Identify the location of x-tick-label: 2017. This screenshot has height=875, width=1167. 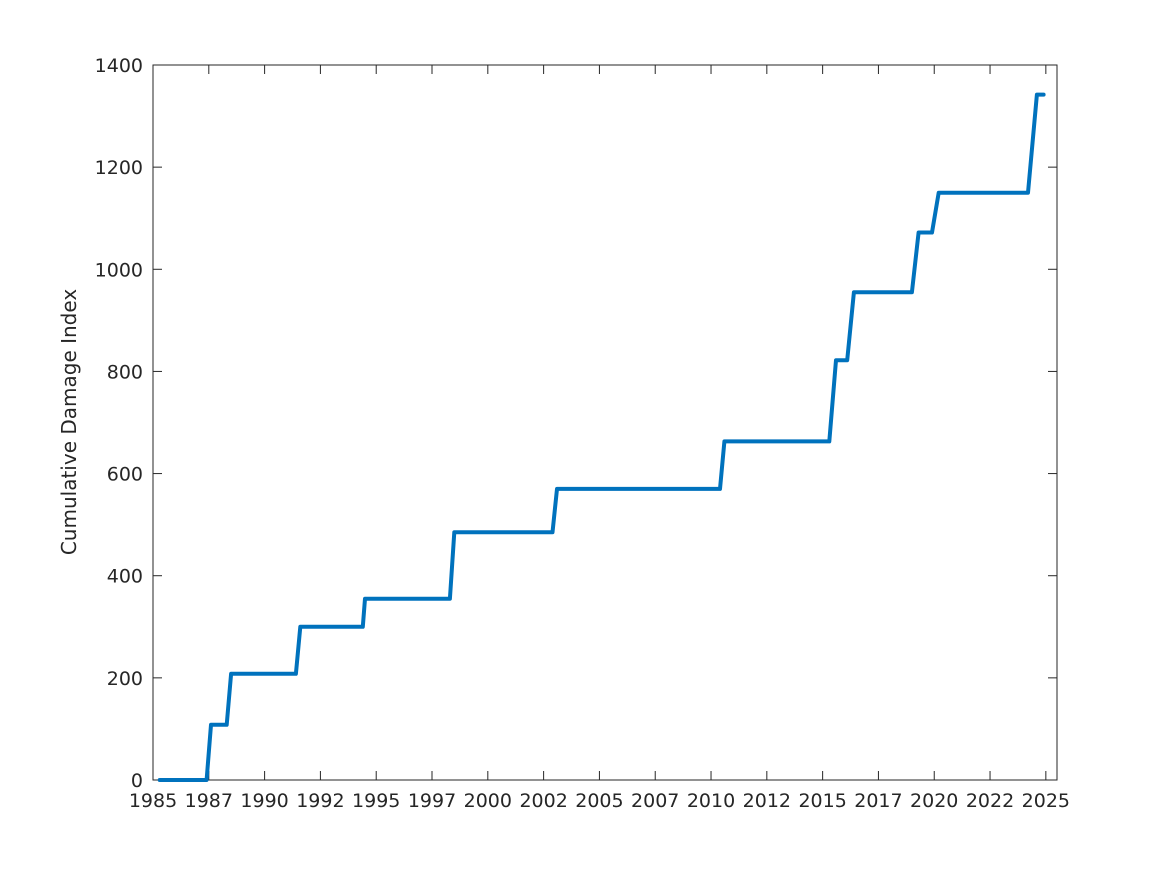
(878, 801).